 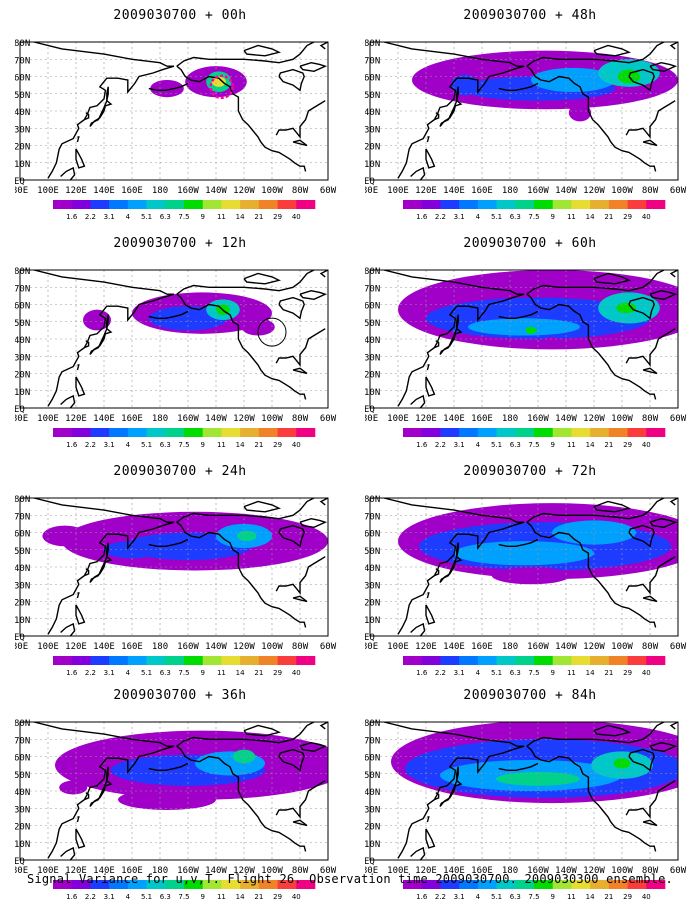 I want to click on colorbar-label: 9, so click(x=202, y=445).